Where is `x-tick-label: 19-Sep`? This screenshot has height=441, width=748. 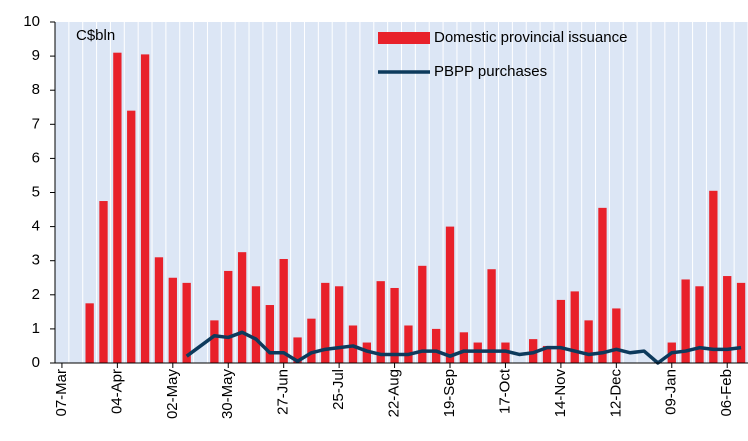
x-tick-label: 19-Sep is located at coordinates (449, 393).